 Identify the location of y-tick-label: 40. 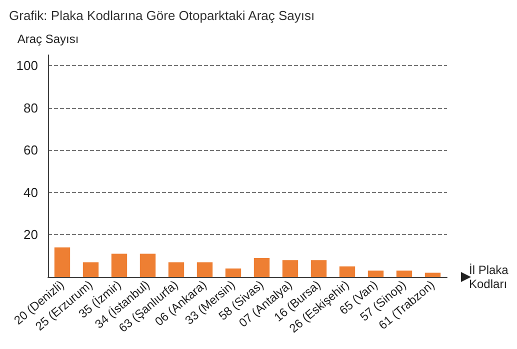
(31, 192).